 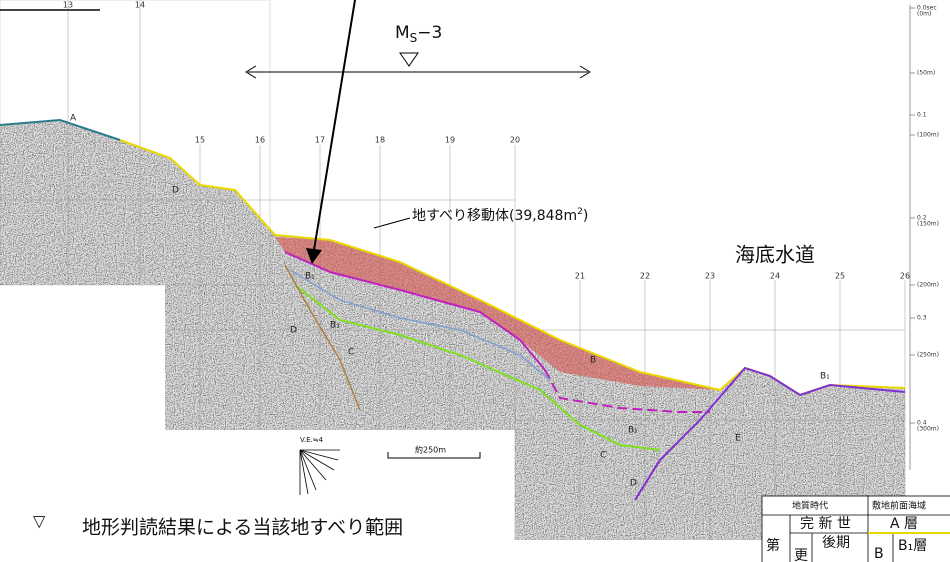 I want to click on km-marker: 13, so click(x=68, y=5).